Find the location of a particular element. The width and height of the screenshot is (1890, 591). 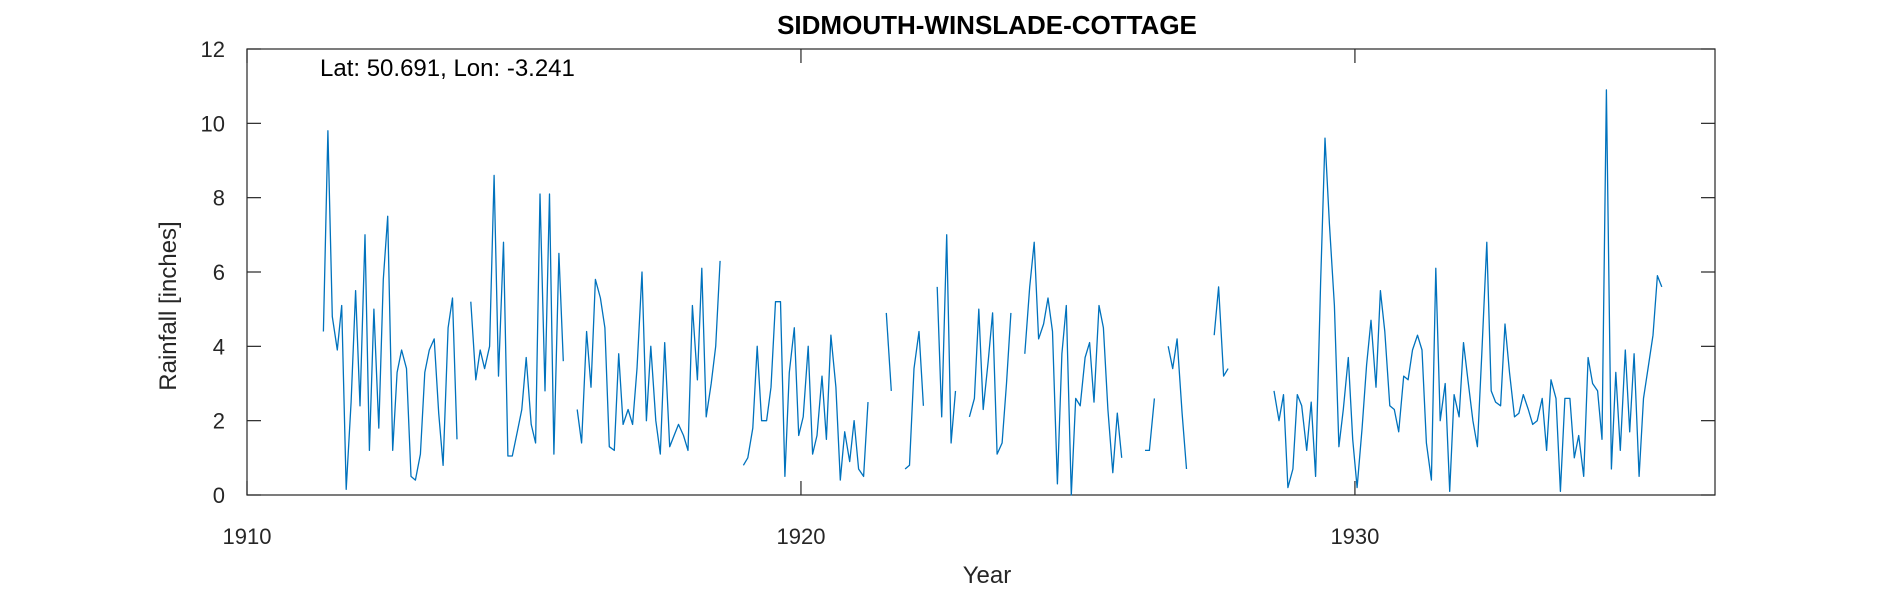

y-tick-label: 6 is located at coordinates (219, 272).